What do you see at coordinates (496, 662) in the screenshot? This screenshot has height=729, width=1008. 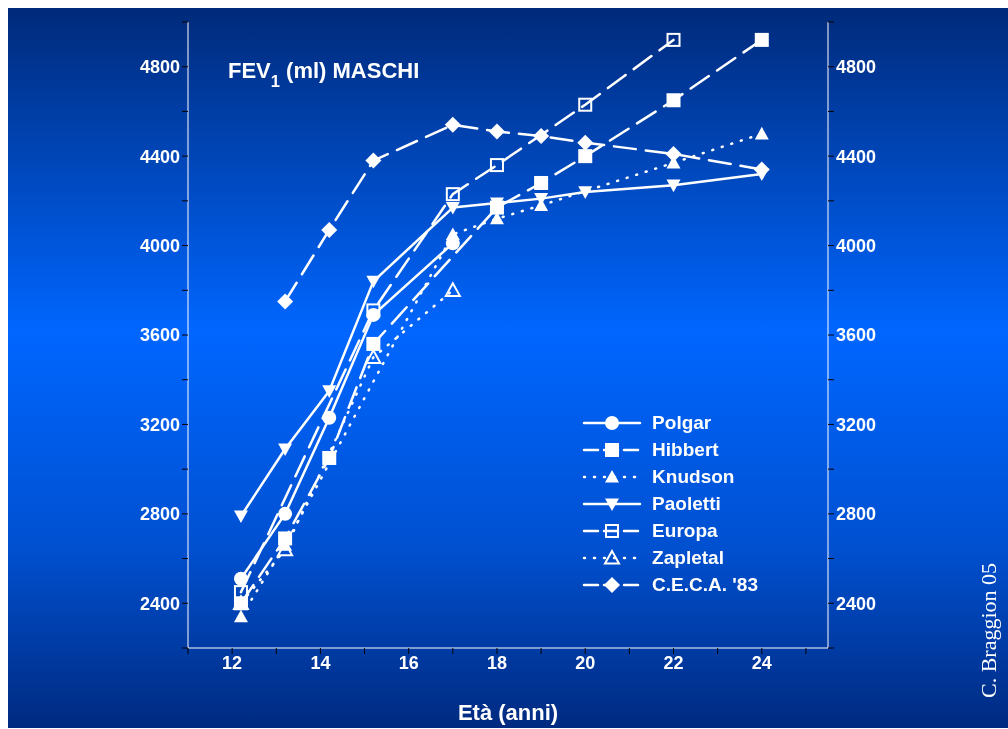 I see `x-tick-label: 18` at bounding box center [496, 662].